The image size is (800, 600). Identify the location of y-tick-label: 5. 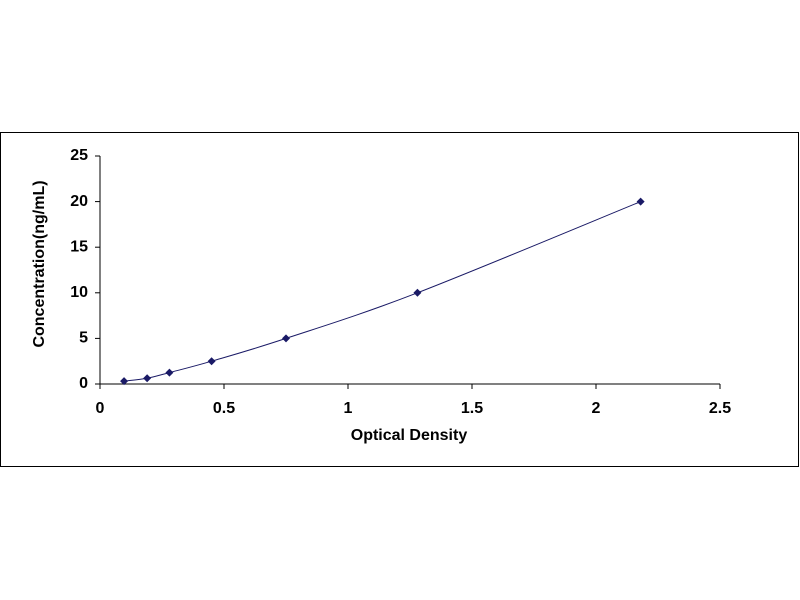
(83, 338).